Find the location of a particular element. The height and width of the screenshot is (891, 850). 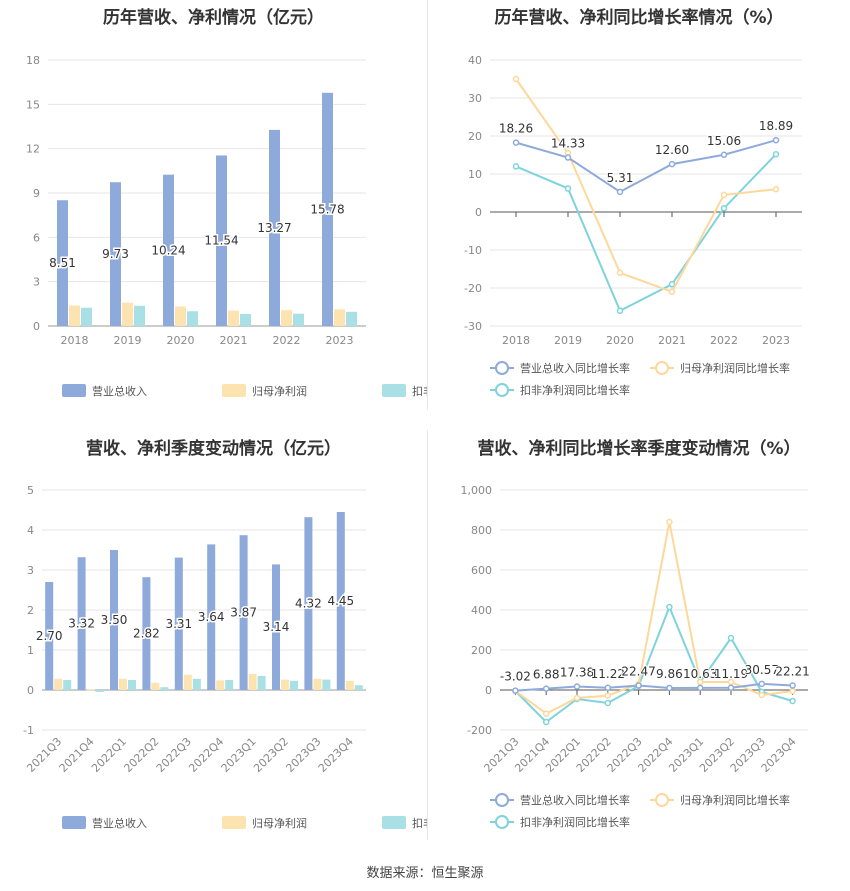

chart-title: 营收、净利同比增长率季度变动情况（%） is located at coordinates (639, 449).